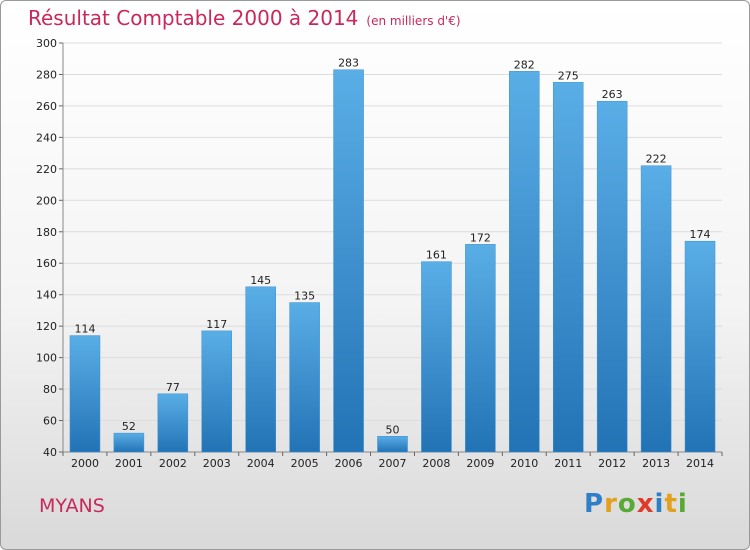  What do you see at coordinates (84, 329) in the screenshot?
I see `data-label: 114` at bounding box center [84, 329].